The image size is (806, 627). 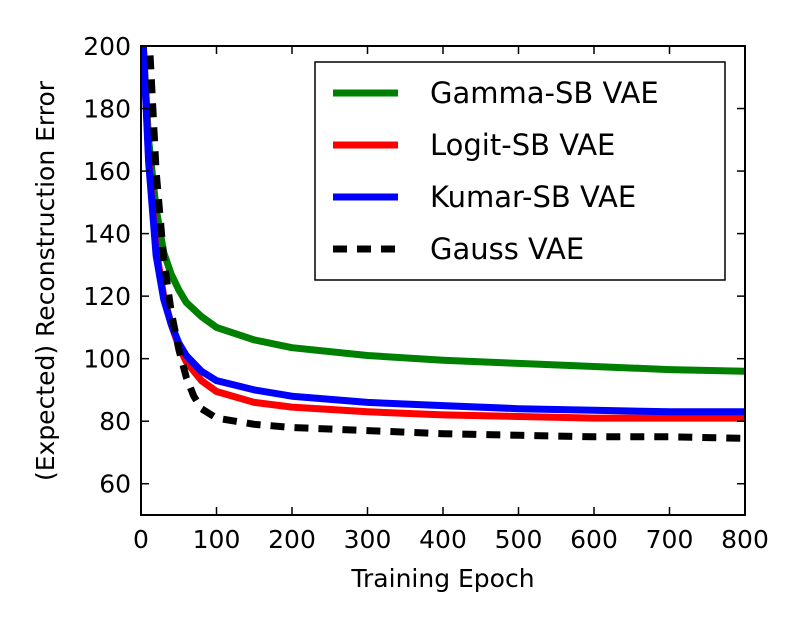 What do you see at coordinates (107, 46) in the screenshot?
I see `y-tick-label: 200` at bounding box center [107, 46].